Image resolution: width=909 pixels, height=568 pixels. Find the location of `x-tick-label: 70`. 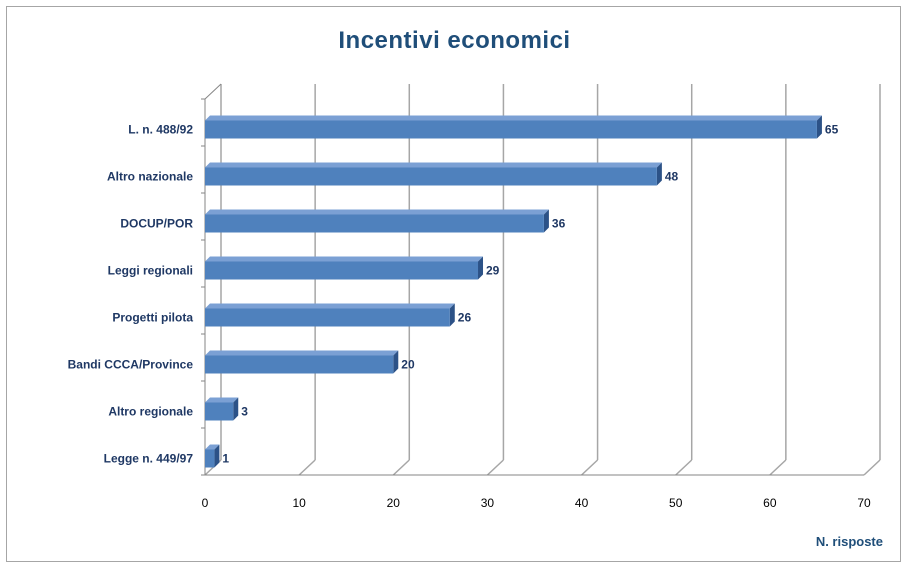

x-tick-label: 70 is located at coordinates (864, 503).